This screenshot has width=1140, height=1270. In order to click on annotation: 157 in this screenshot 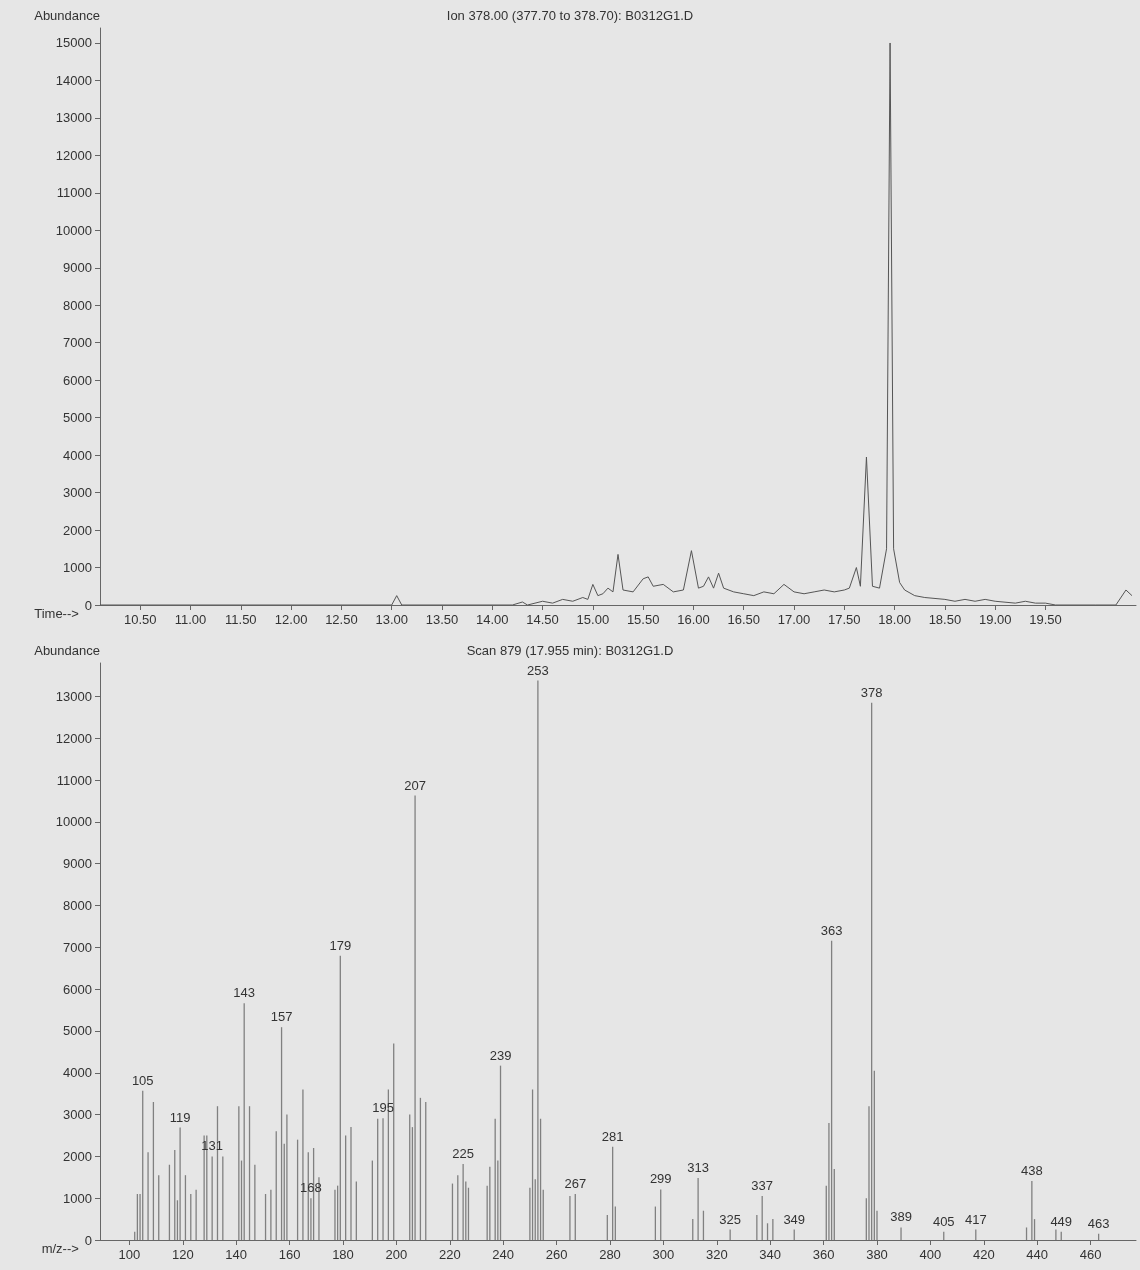, I will do `click(281, 1017)`.